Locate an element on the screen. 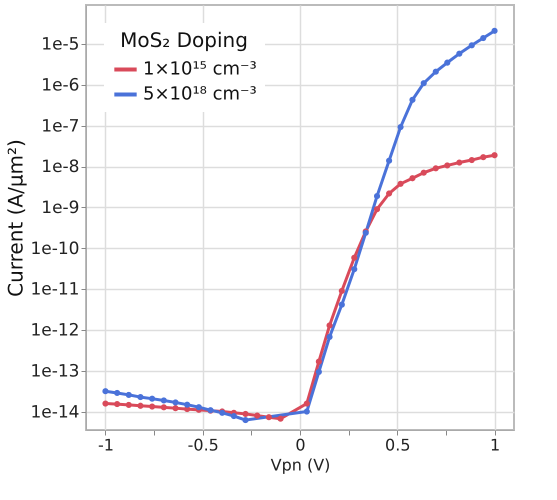 Image resolution: width=557 pixels, height=500 pixels. y-tick-label: 1e-10 is located at coordinates (55, 248).